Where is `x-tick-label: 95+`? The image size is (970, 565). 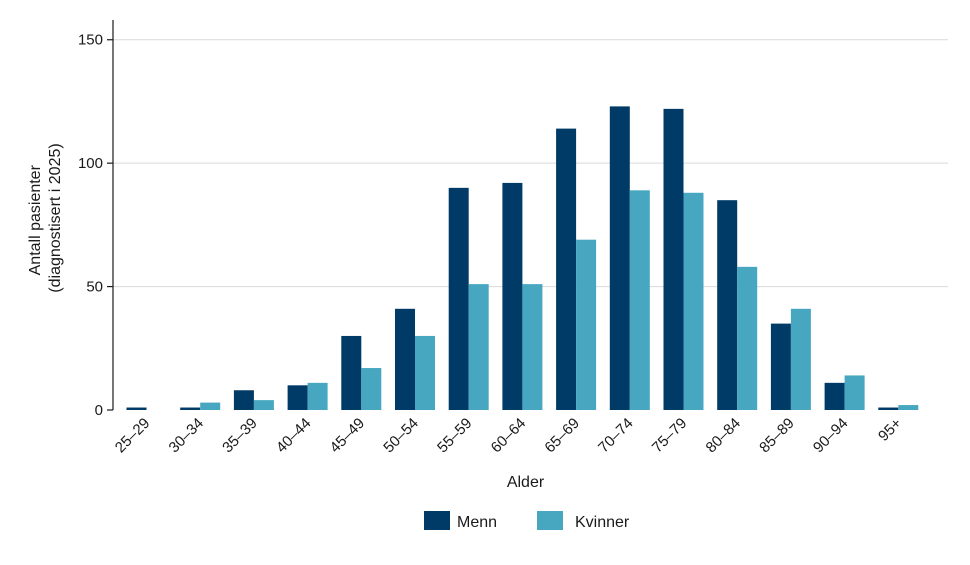 x-tick-label: 95+ is located at coordinates (890, 430).